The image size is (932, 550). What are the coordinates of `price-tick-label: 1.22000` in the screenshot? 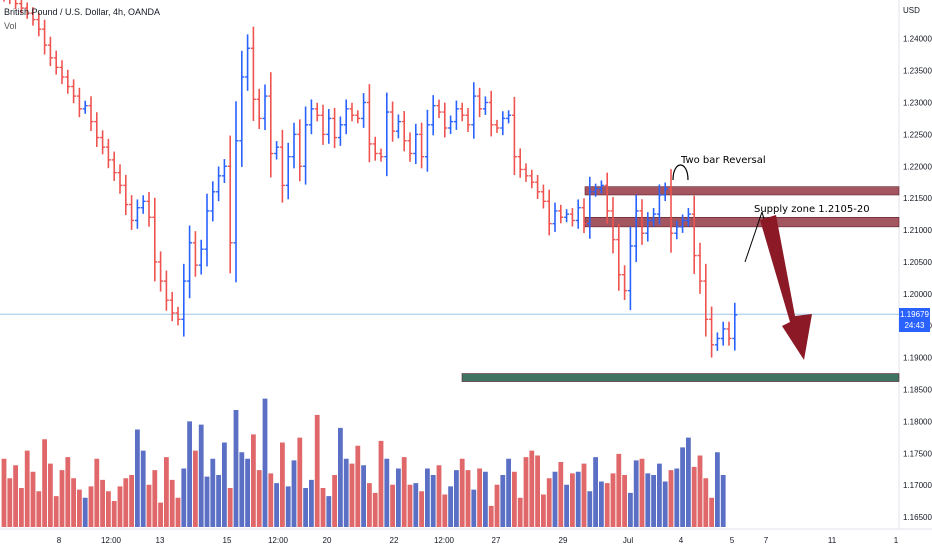 It's located at (917, 166).